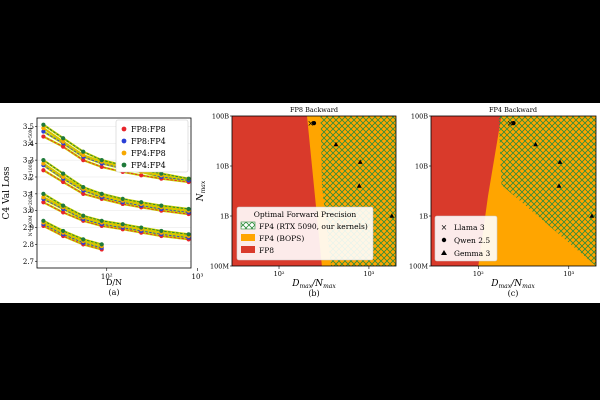 The image size is (600, 400). What do you see at coordinates (222, 167) in the screenshot?
I see `y-tick-label: 10B` at bounding box center [222, 167].